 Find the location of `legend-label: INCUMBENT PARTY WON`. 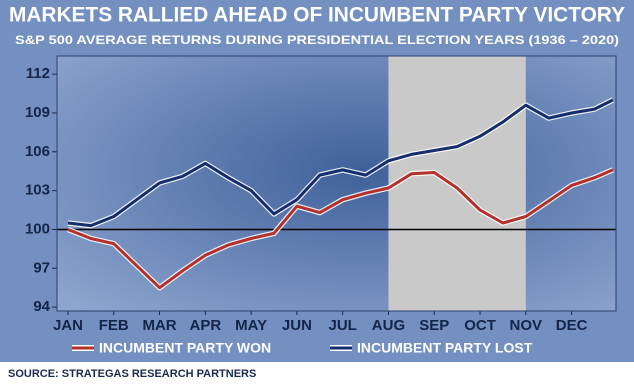

legend-label: INCUMBENT PARTY WON is located at coordinates (185, 348).